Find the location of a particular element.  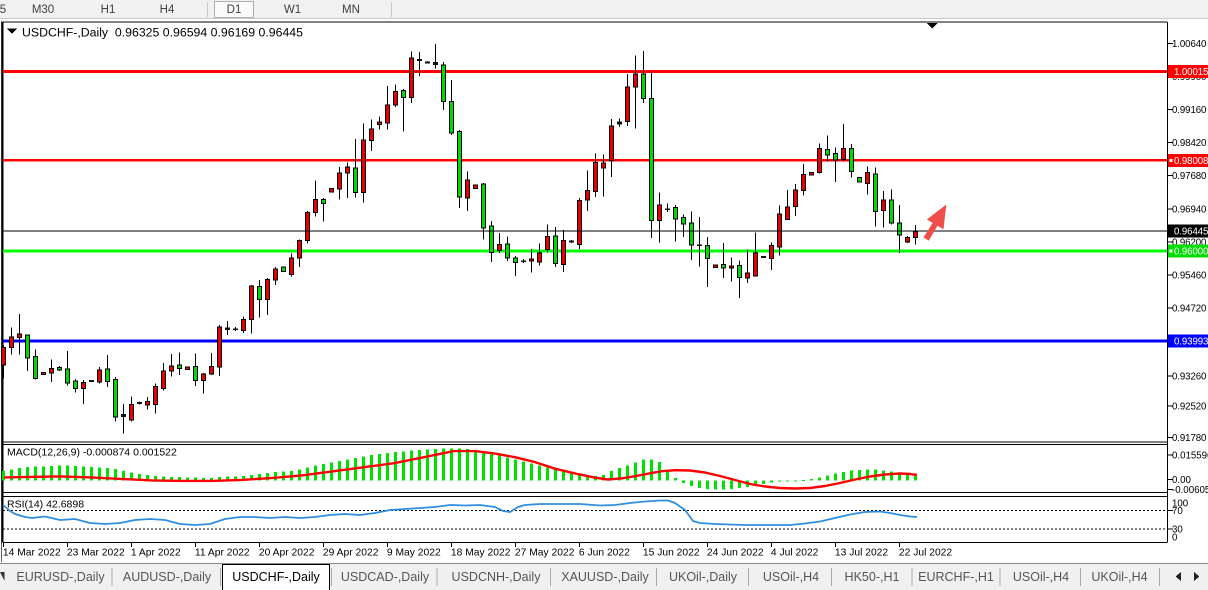

svg-text: 29 Apr 2022 is located at coordinates (351, 553).